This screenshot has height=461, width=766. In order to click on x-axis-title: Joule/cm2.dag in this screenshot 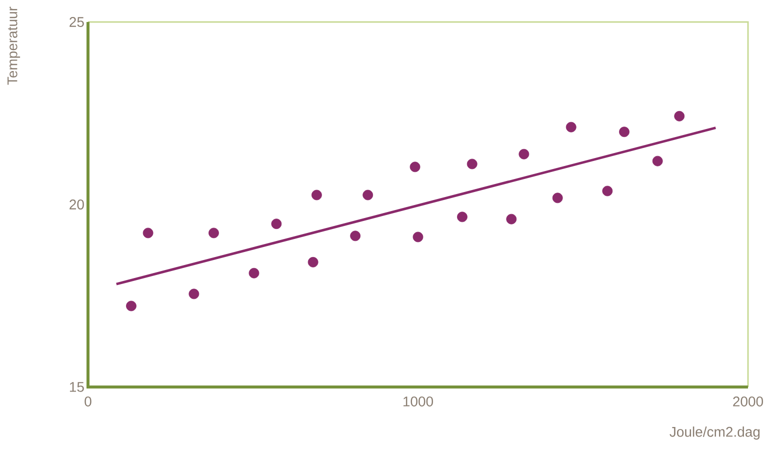, I will do `click(715, 433)`.